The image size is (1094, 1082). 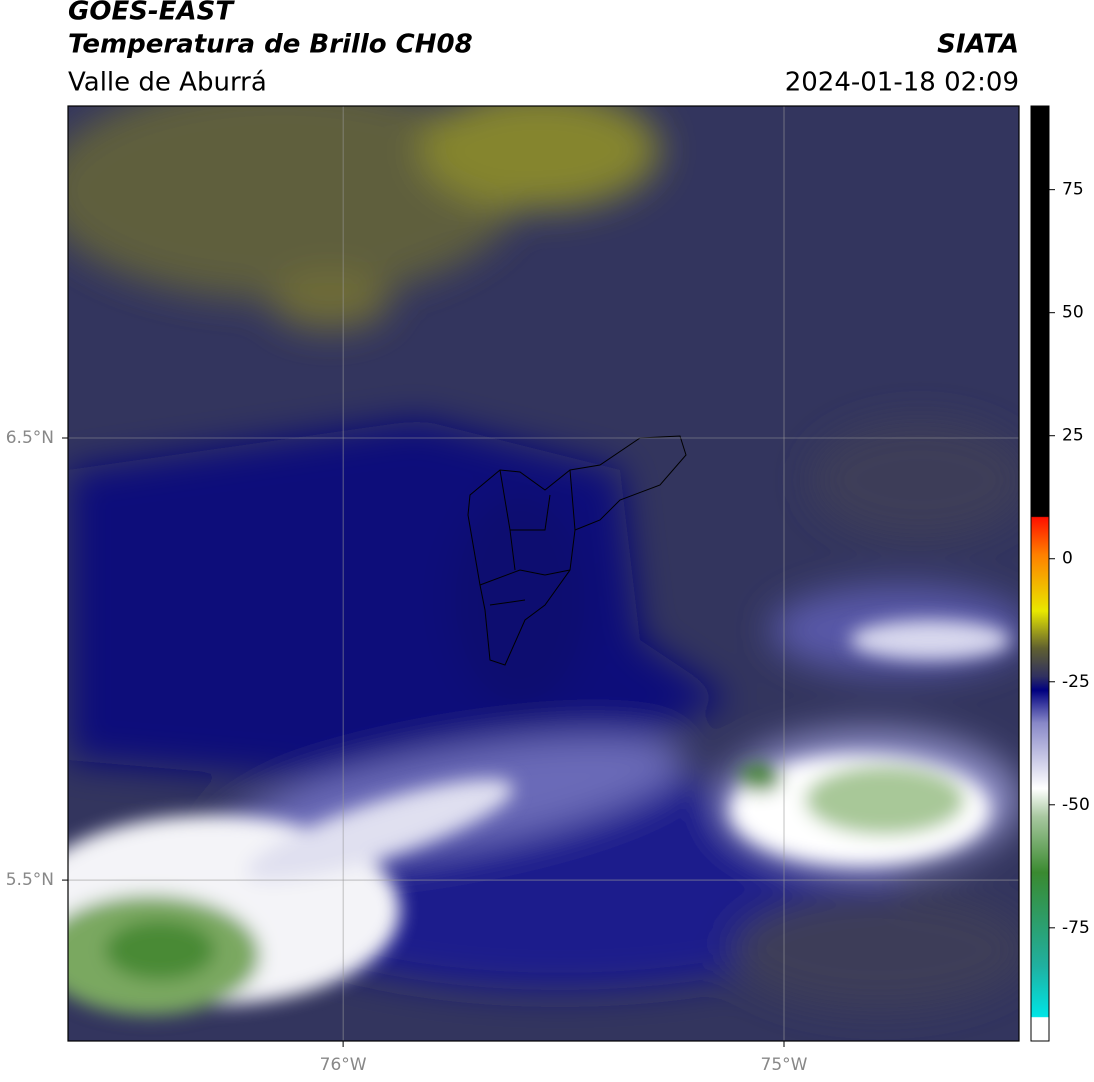 What do you see at coordinates (1076, 805) in the screenshot?
I see `colorbar-tick-label: -50` at bounding box center [1076, 805].